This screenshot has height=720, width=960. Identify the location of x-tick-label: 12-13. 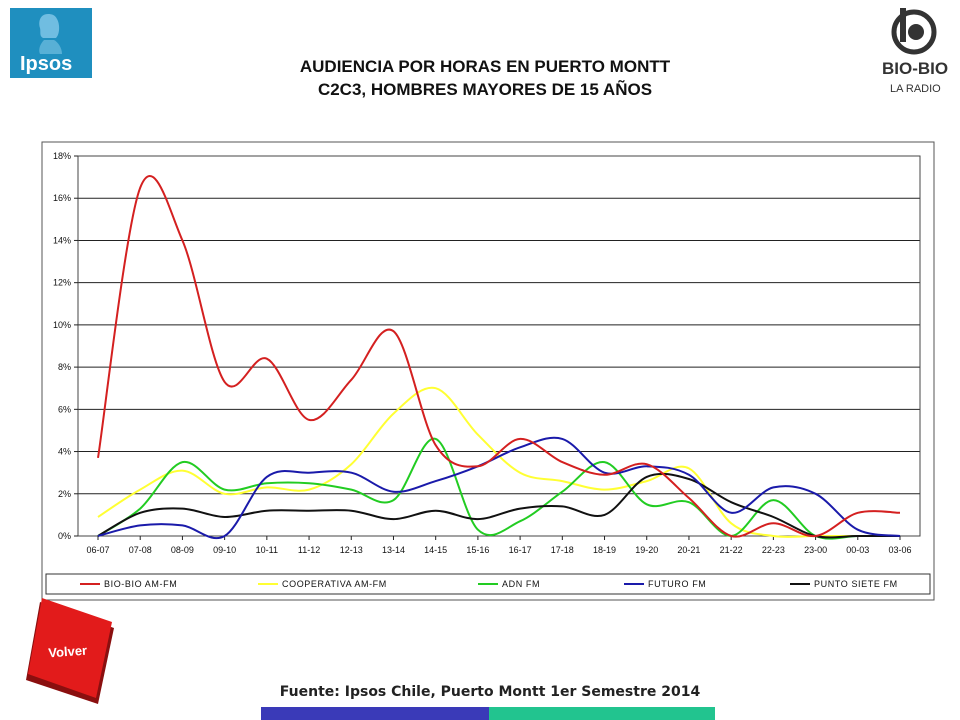
(351, 550).